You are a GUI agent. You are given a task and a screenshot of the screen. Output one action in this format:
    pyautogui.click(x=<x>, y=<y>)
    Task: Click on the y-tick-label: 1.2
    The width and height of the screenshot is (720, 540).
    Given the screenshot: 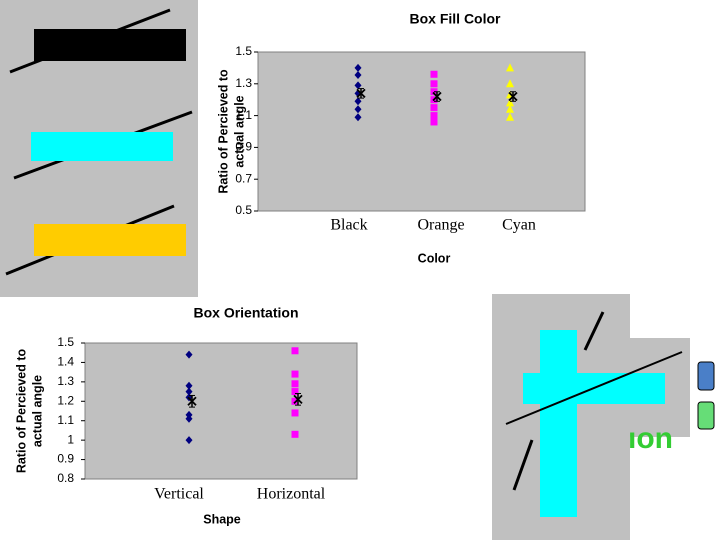 What is the action you would take?
    pyautogui.click(x=65, y=400)
    